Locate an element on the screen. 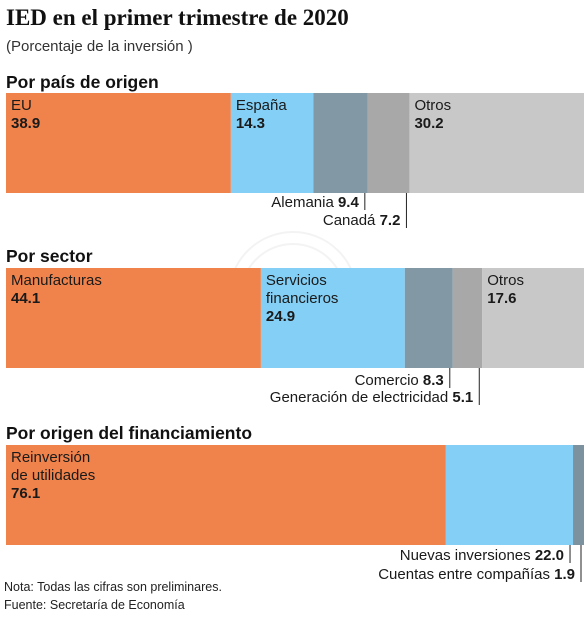  segment-value: 76.1 is located at coordinates (25, 493).